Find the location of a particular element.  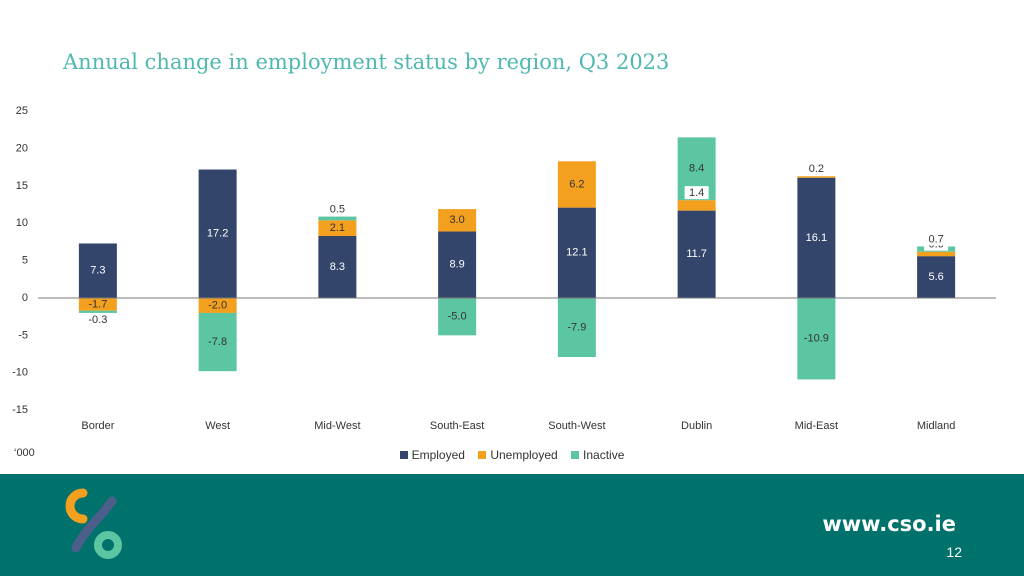

y-tick-label: 5 is located at coordinates (25, 261).